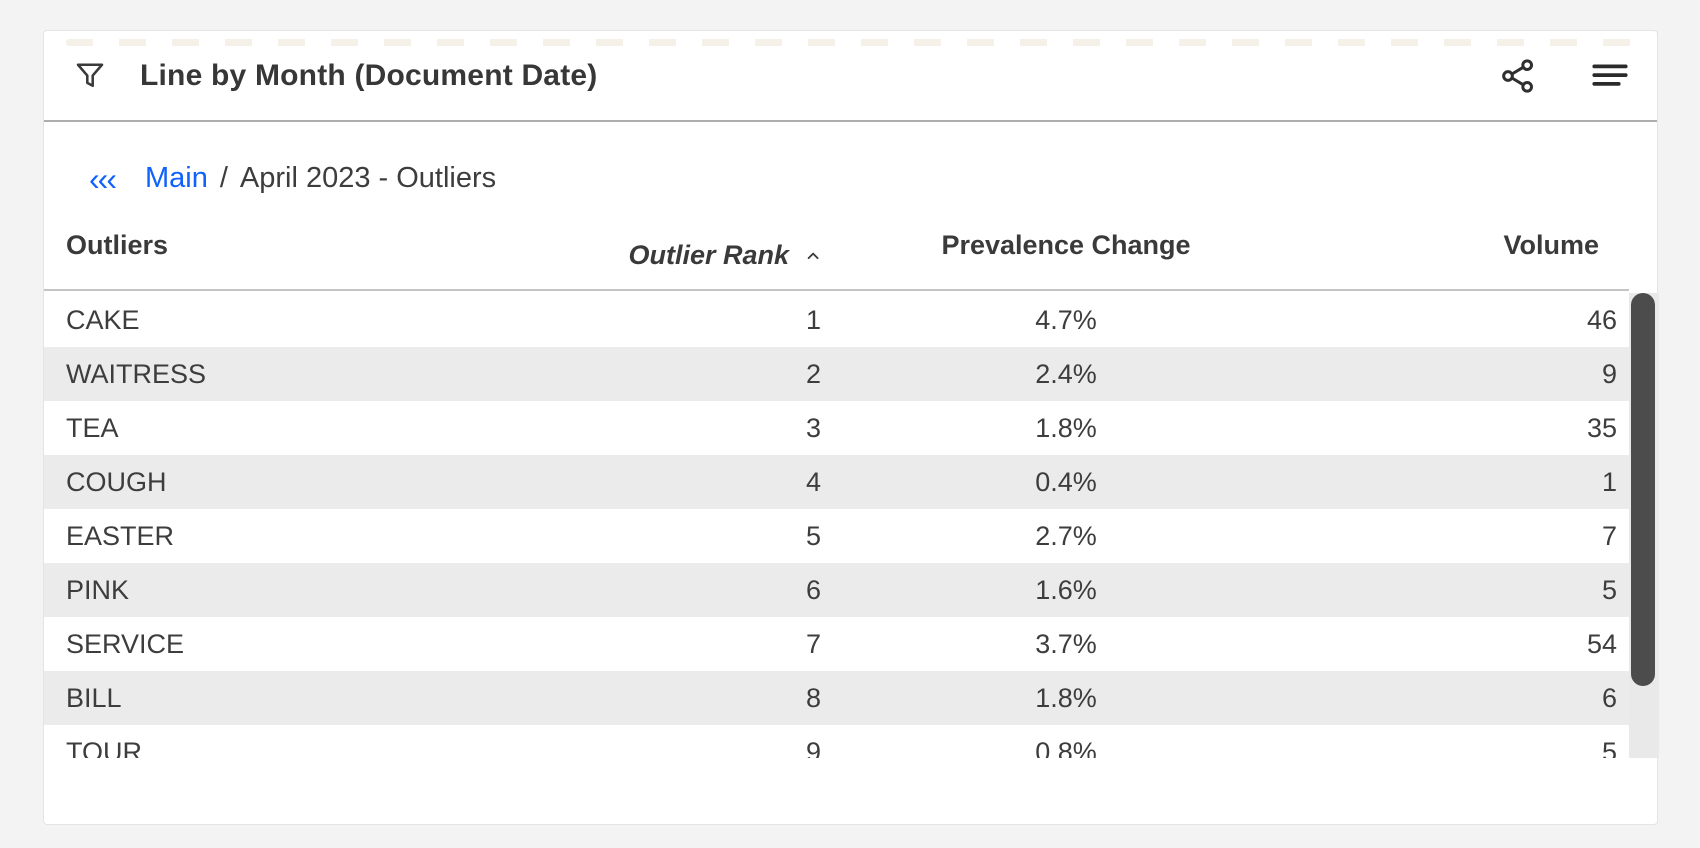 This screenshot has height=848, width=1700. Describe the element at coordinates (136, 373) in the screenshot. I see `cell-outlier: WAITRESS` at that location.